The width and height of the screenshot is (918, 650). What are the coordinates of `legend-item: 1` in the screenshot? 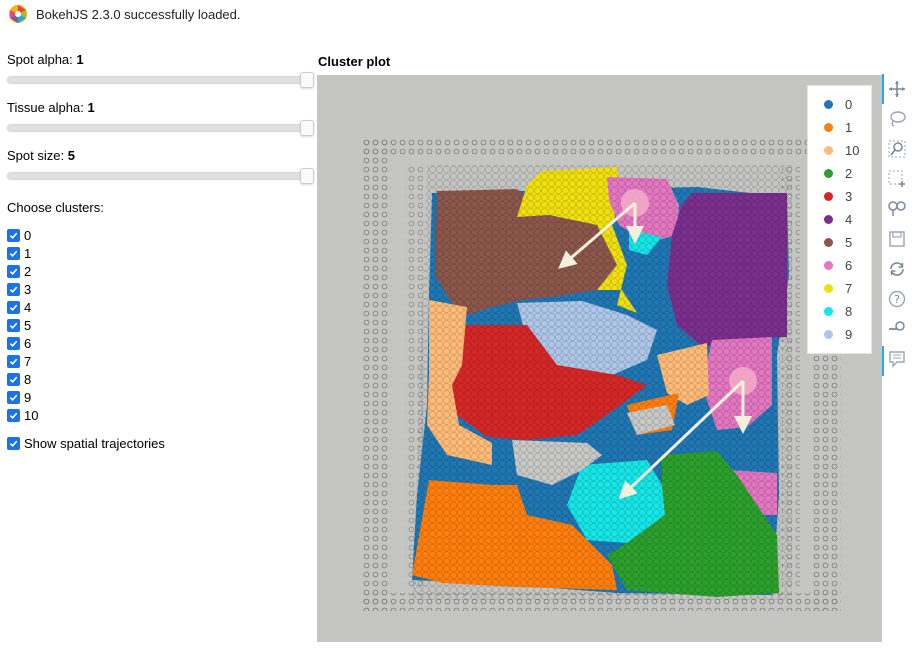 It's located at (838, 127).